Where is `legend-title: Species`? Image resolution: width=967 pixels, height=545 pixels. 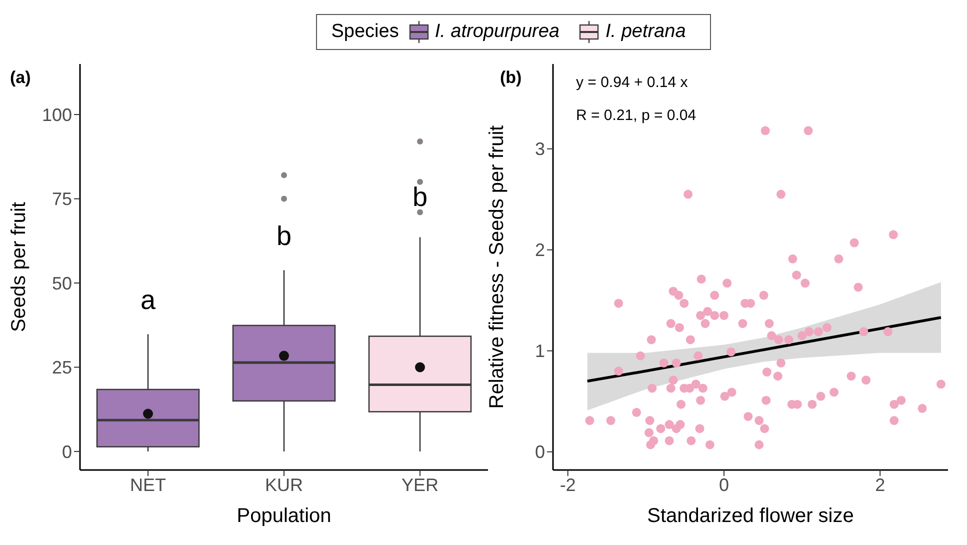
legend-title: Species is located at coordinates (365, 32).